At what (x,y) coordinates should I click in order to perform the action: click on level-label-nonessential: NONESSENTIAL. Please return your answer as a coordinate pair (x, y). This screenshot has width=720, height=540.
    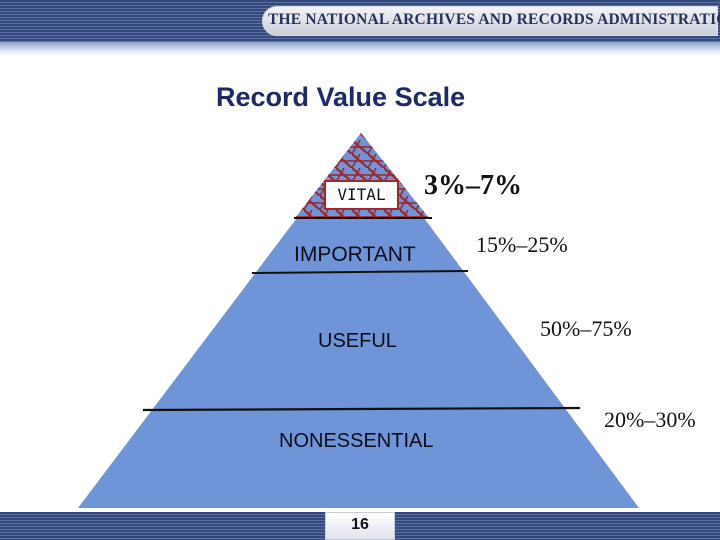
    Looking at the image, I should click on (356, 441).